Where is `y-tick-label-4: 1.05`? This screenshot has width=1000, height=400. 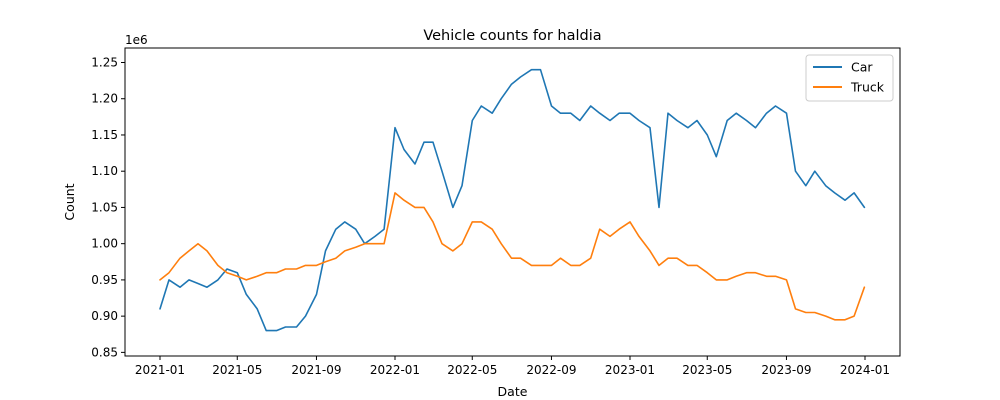 y-tick-label-4: 1.05 is located at coordinates (104, 207).